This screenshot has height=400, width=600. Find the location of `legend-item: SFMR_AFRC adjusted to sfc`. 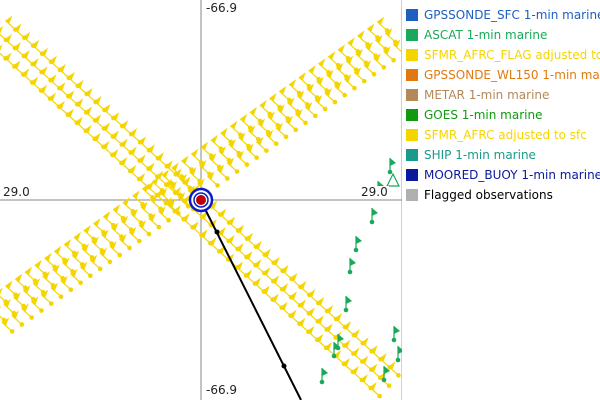

legend-item: SFMR_AFRC adjusted to sfc is located at coordinates (503, 135).